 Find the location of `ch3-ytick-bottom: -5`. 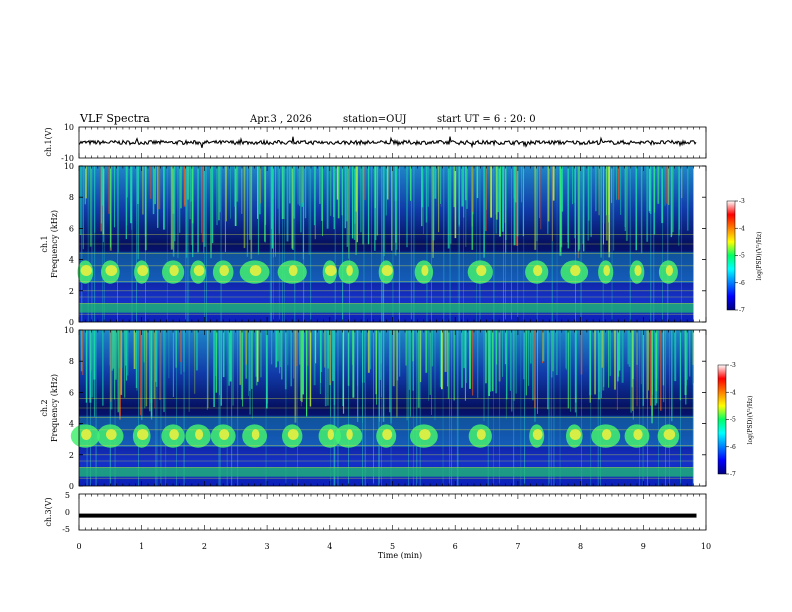

ch3-ytick-bottom: -5 is located at coordinates (66, 529).